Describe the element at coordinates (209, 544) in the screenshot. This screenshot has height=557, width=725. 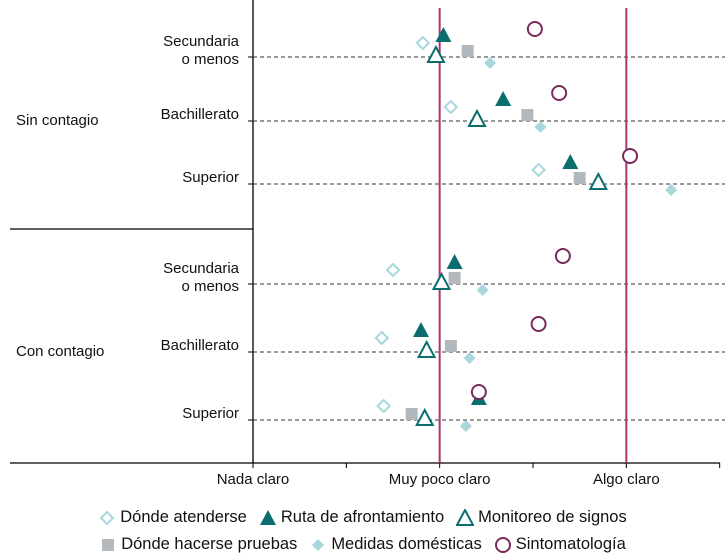
I see `legend-label: Dónde hacerse pruebas` at that location.